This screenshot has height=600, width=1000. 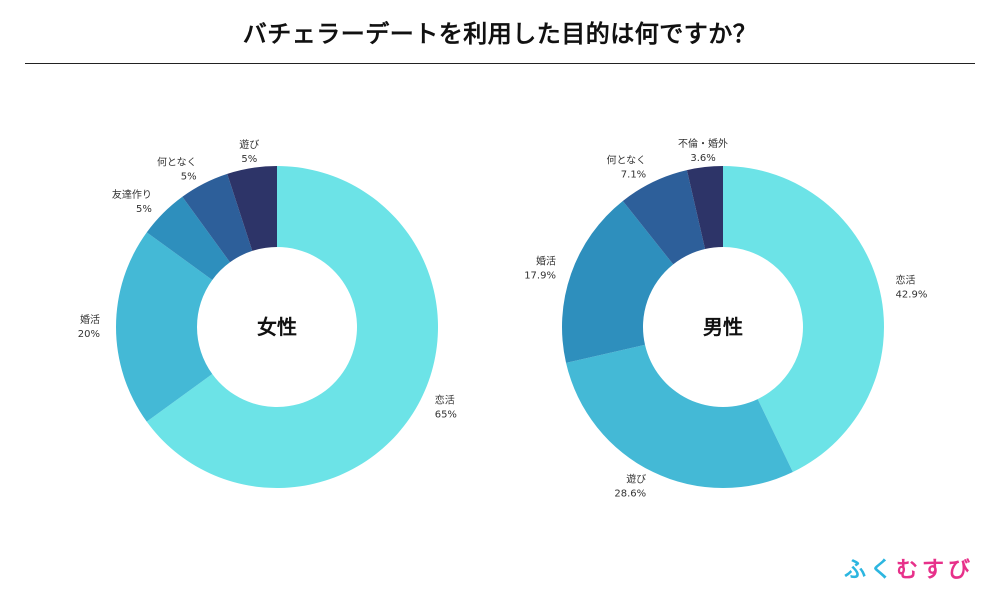 What do you see at coordinates (132, 194) in the screenshot?
I see `slice-category-label: 友達作り` at bounding box center [132, 194].